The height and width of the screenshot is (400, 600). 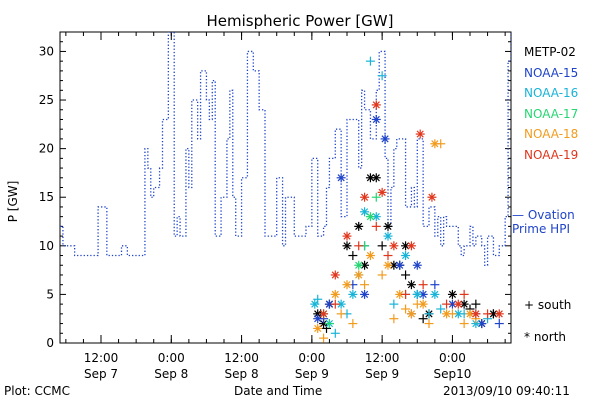 I want to click on ovation-dash: —, so click(x=520, y=215).